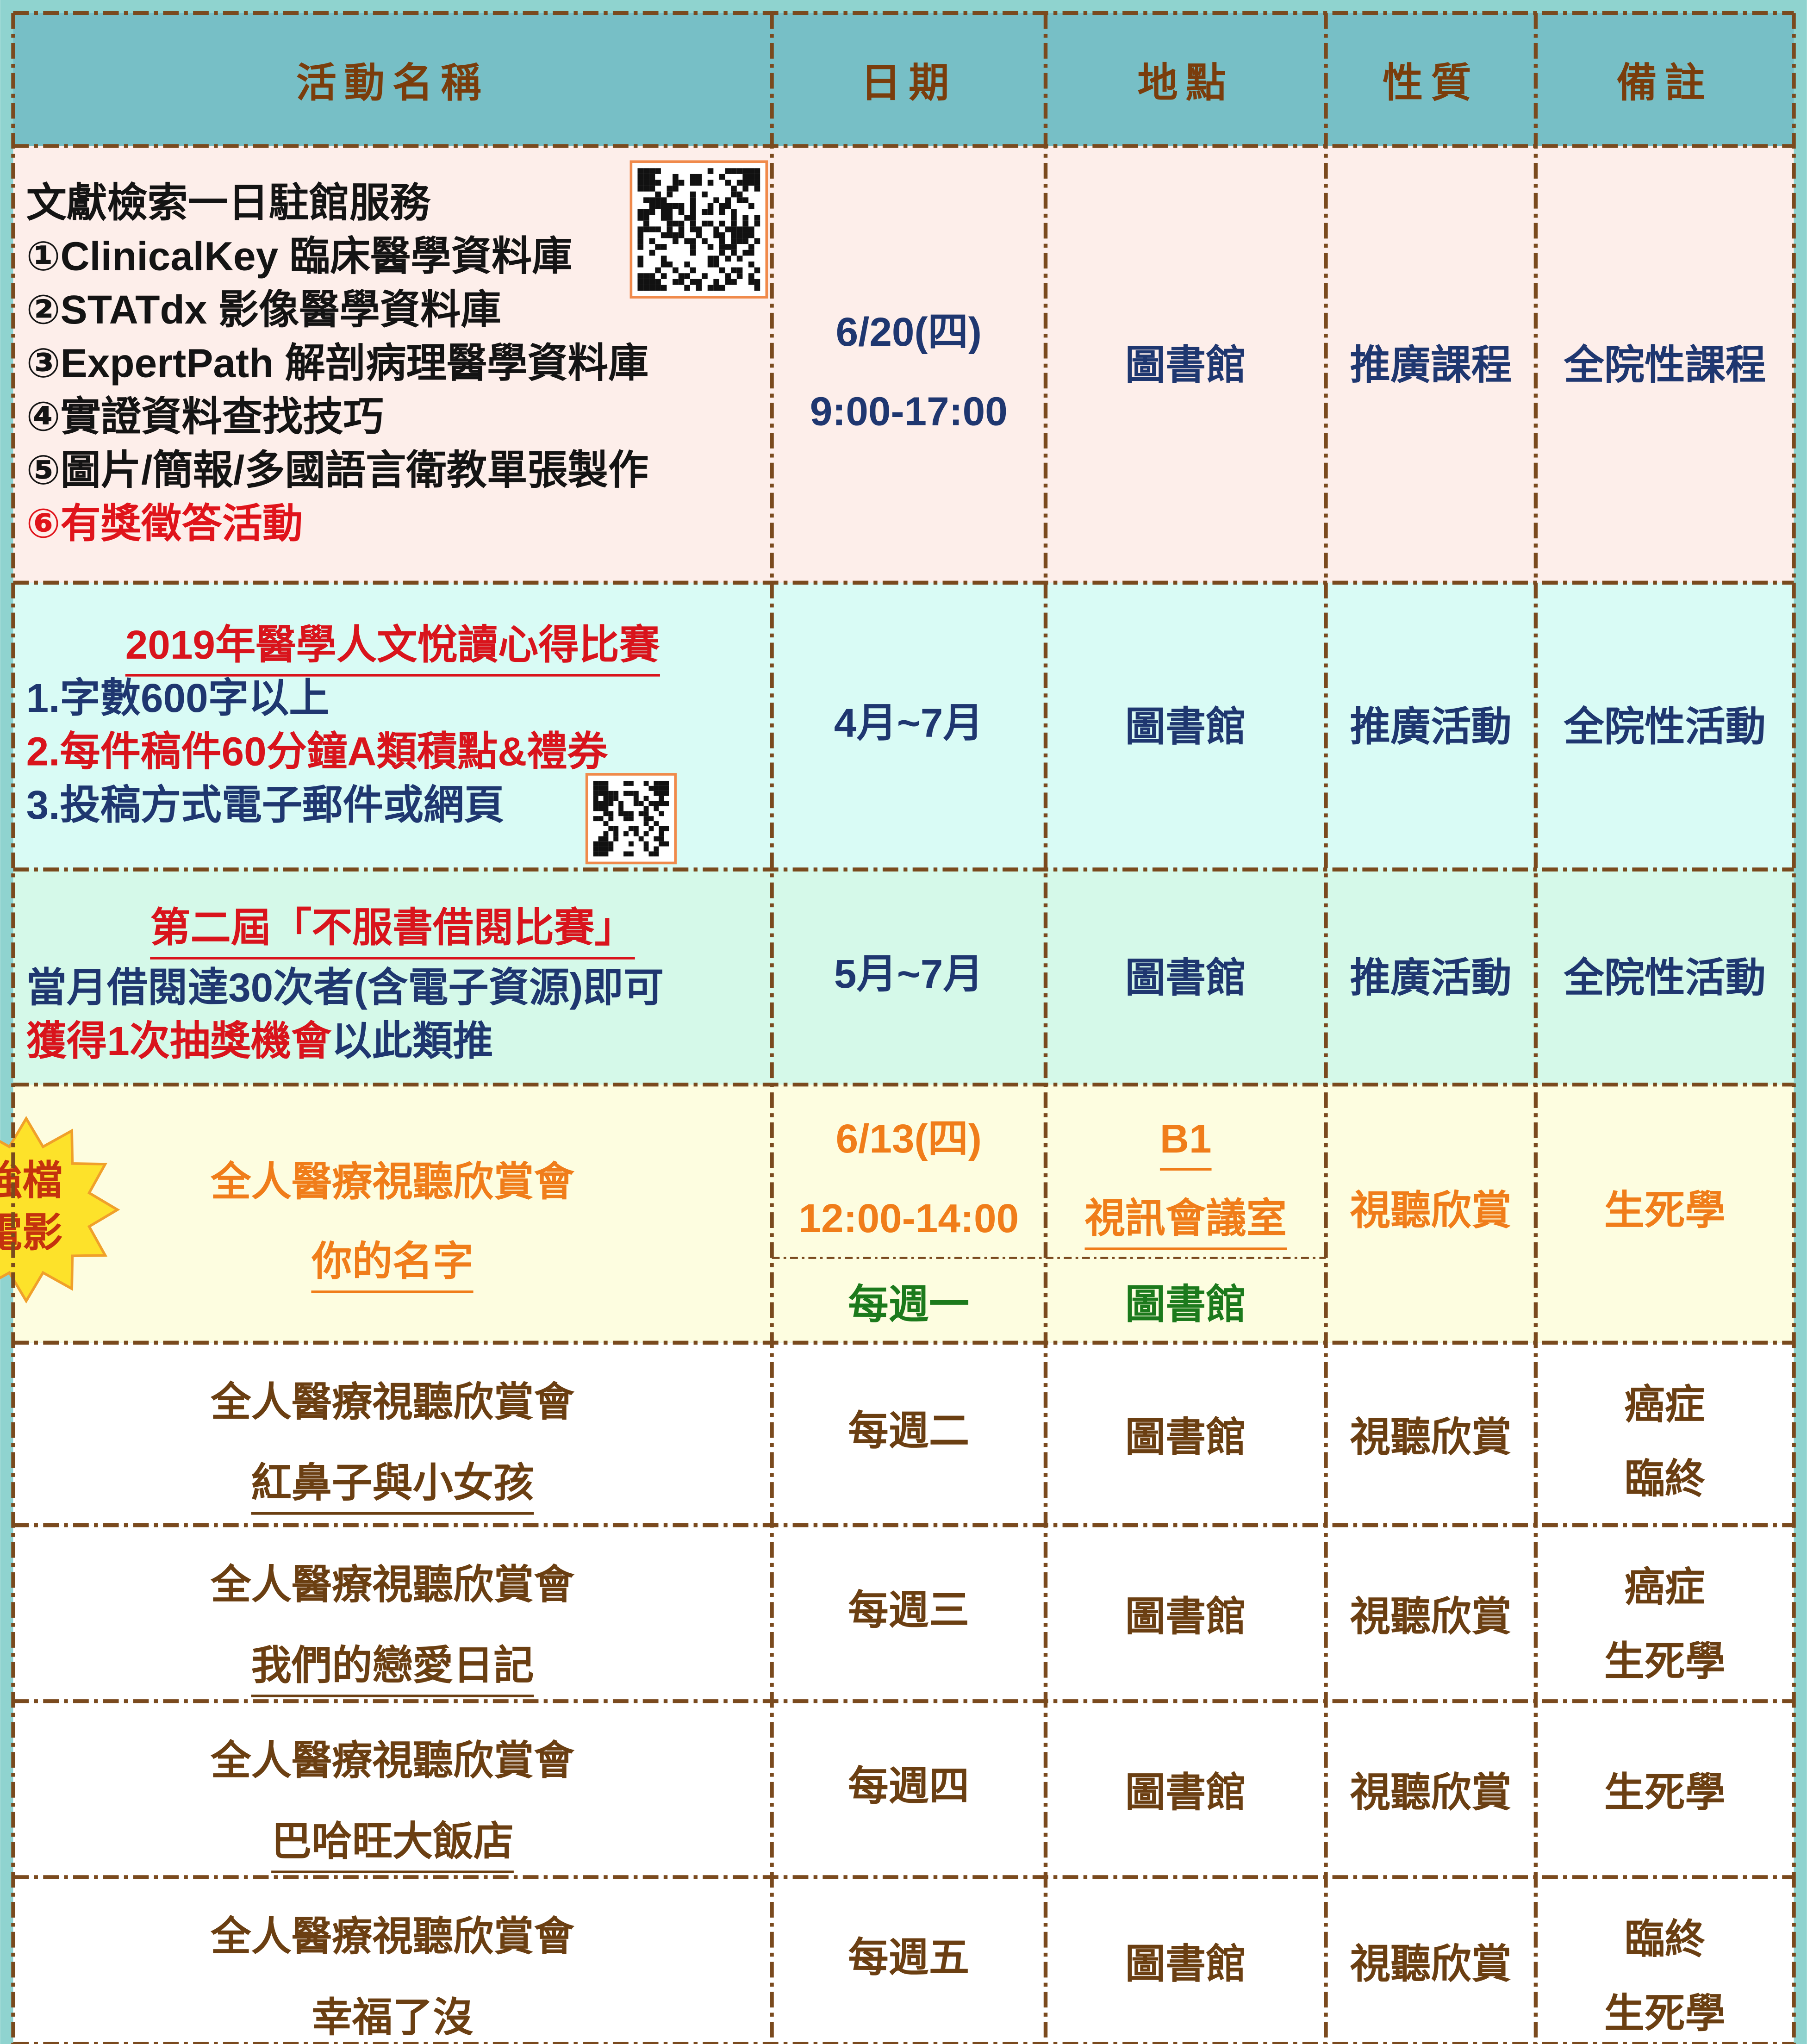 The width and height of the screenshot is (1807, 2044). I want to click on cell-text: 全人醫療視聽欣賞會, so click(392, 1402).